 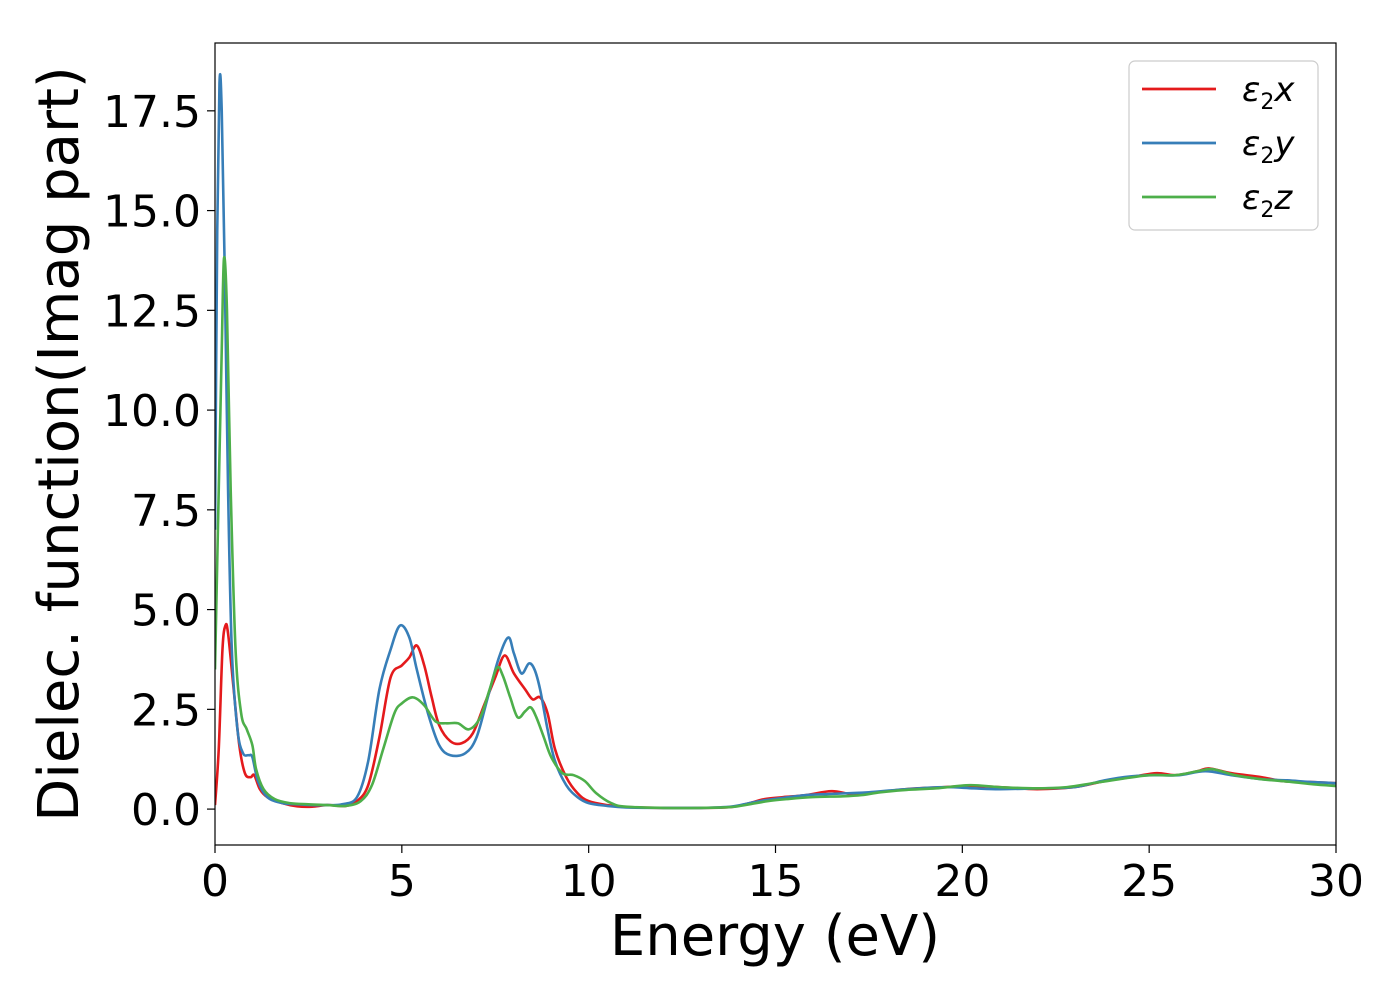 What do you see at coordinates (402, 881) in the screenshot?
I see `x-tick-label: 5` at bounding box center [402, 881].